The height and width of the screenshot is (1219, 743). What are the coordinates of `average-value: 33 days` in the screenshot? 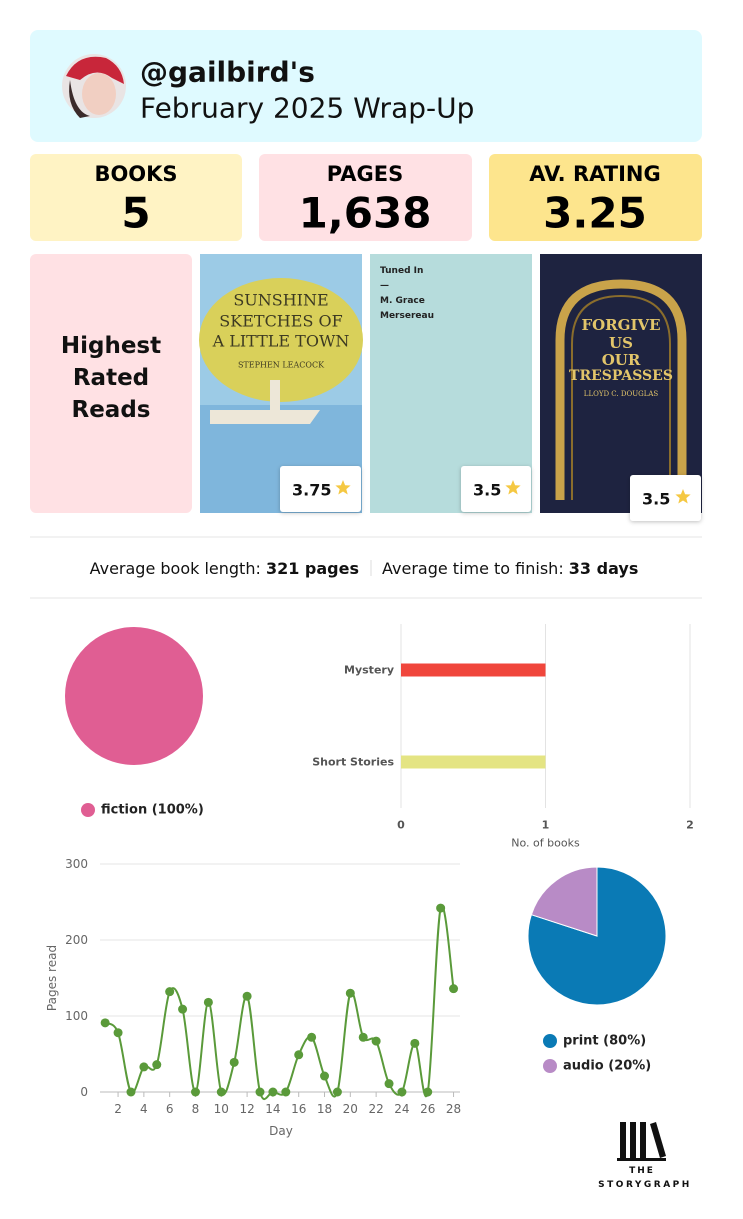 It's located at (604, 568).